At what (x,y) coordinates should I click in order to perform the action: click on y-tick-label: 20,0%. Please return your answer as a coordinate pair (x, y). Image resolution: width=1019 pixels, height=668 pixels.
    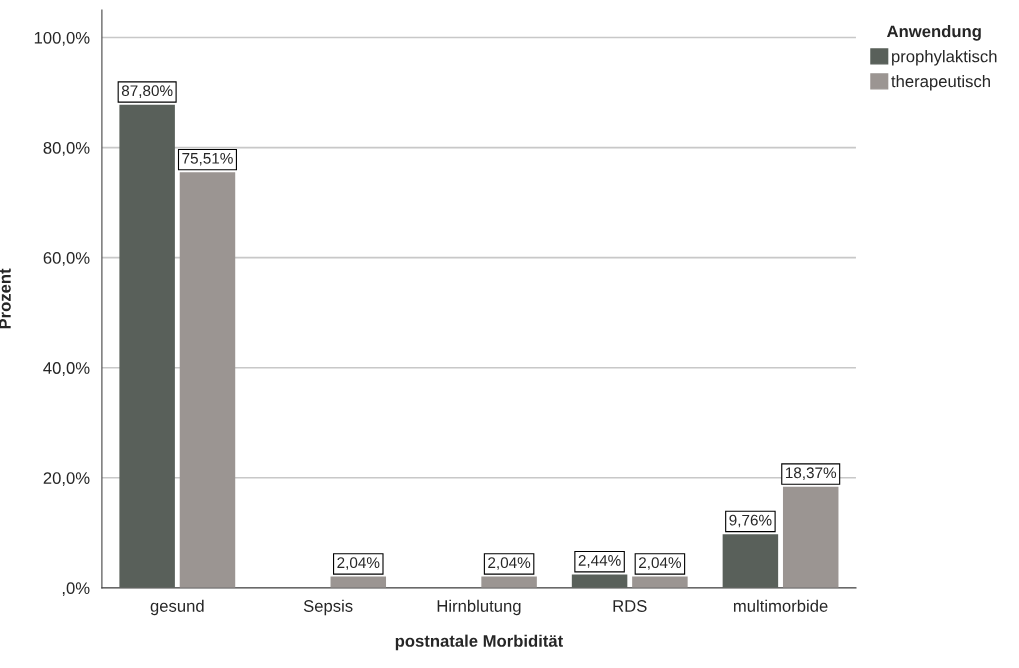
    Looking at the image, I should click on (66, 479).